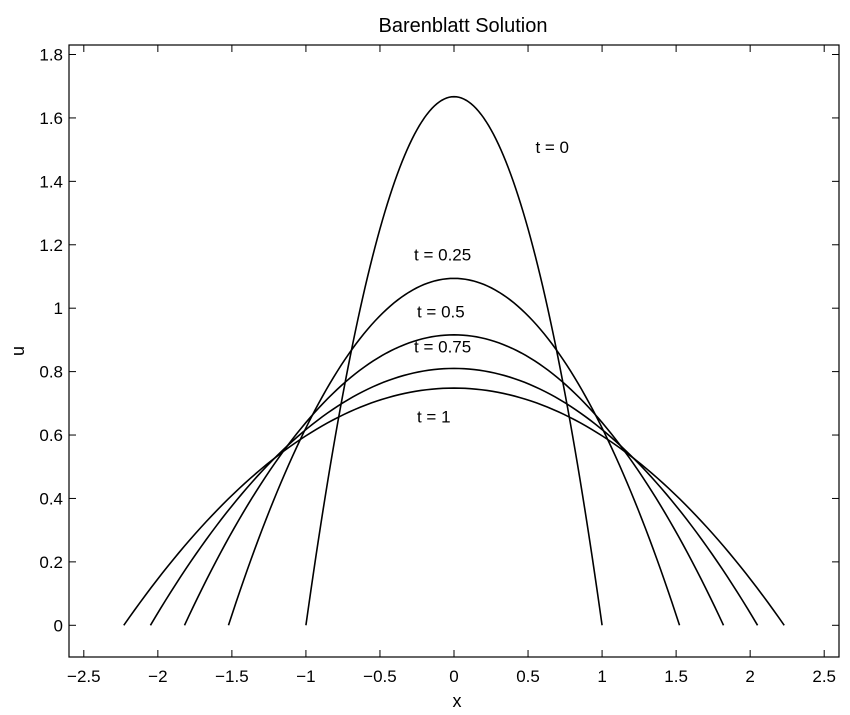 The width and height of the screenshot is (850, 715). I want to click on curve-label: t = 0, so click(552, 147).